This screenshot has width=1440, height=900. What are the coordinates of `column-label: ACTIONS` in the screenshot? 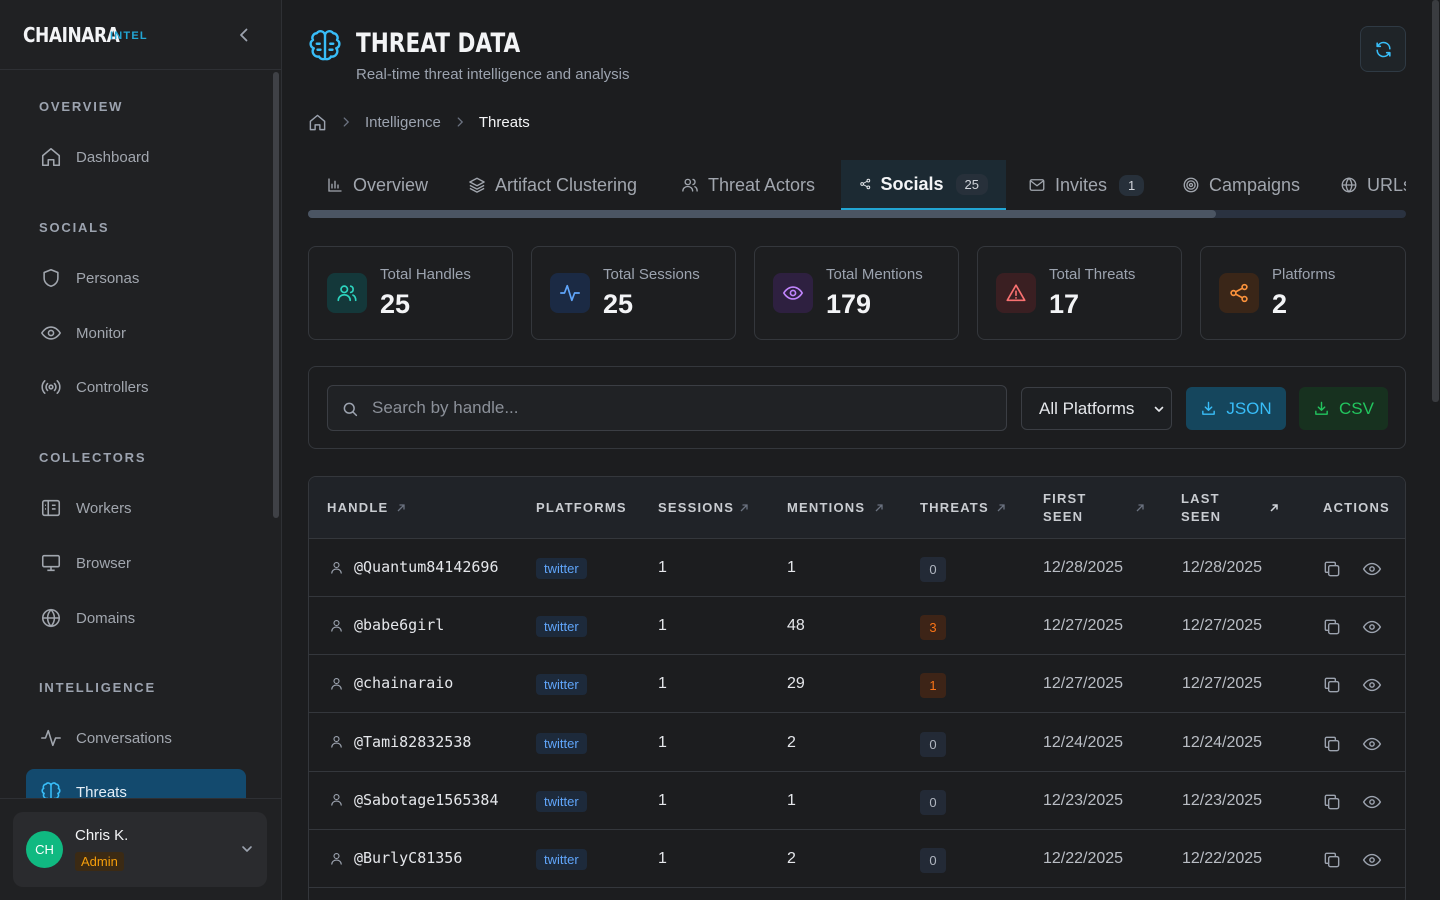 It's located at (1356, 507).